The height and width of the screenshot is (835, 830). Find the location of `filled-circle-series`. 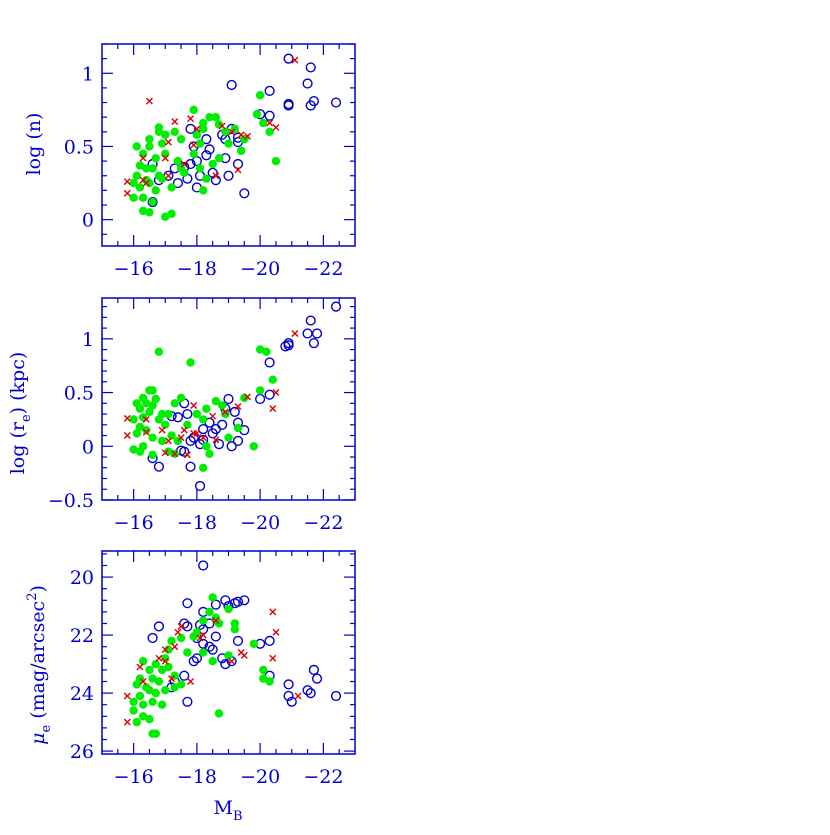

filled-circle-series is located at coordinates (205, 156).